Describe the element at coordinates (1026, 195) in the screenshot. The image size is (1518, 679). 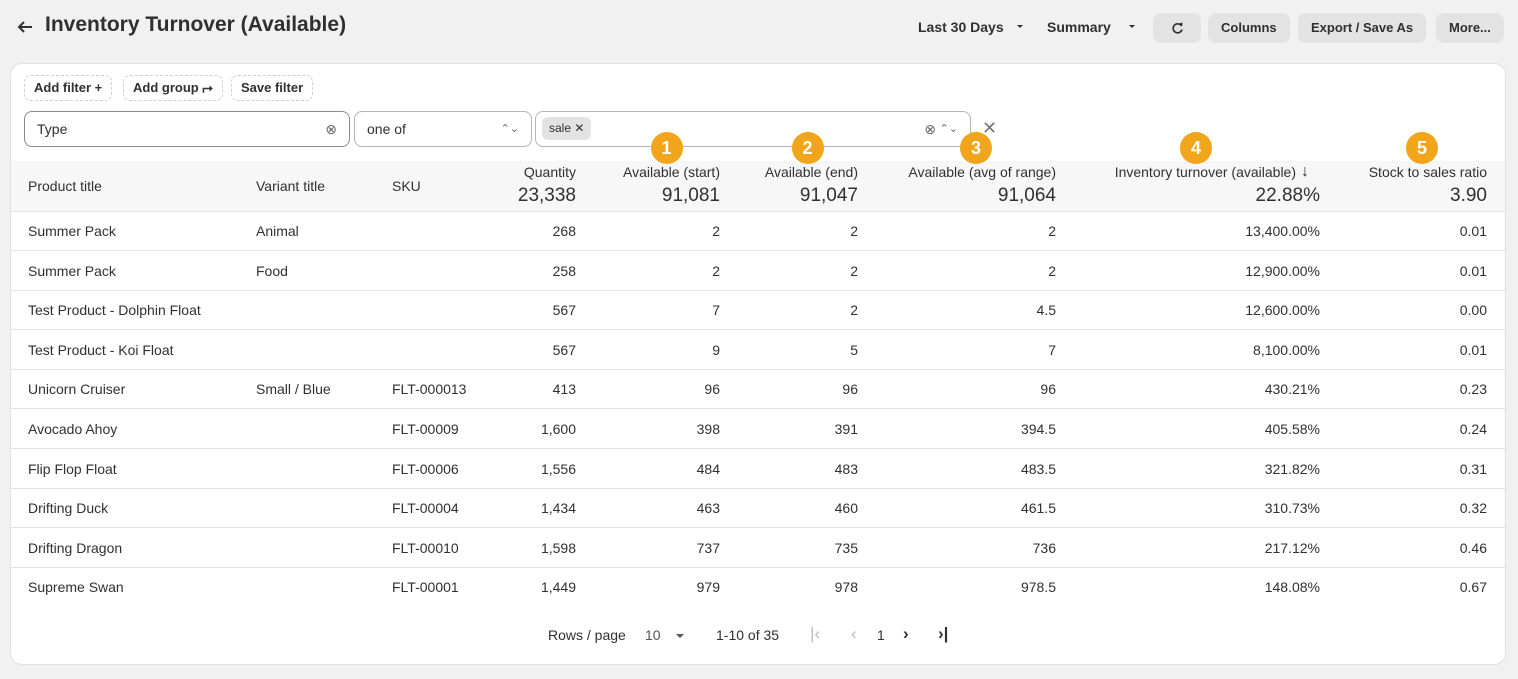
I see `column-total: 91,064` at that location.